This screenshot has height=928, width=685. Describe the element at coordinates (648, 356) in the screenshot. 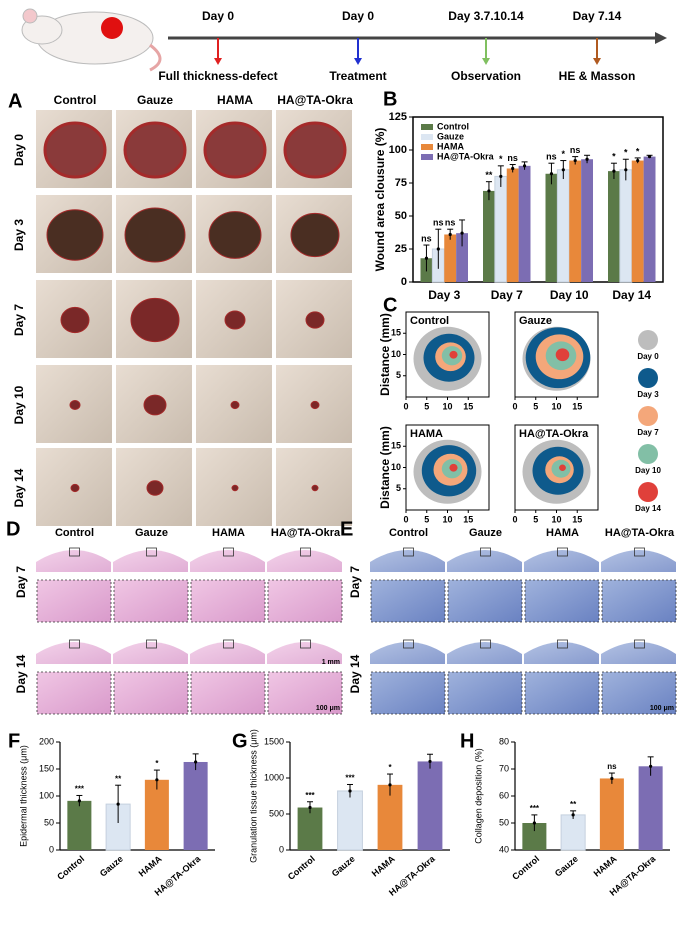

I see `legend-label: Day 0` at that location.